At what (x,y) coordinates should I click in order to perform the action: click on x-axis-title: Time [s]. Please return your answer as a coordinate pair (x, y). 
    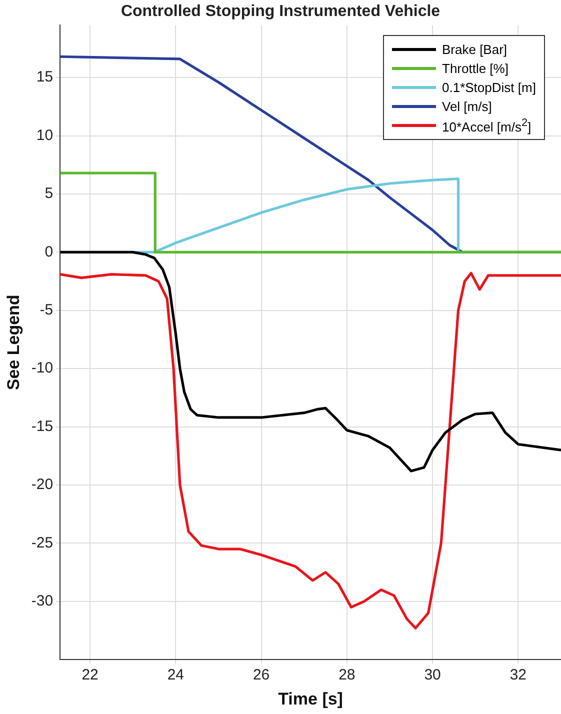
    Looking at the image, I should click on (310, 698).